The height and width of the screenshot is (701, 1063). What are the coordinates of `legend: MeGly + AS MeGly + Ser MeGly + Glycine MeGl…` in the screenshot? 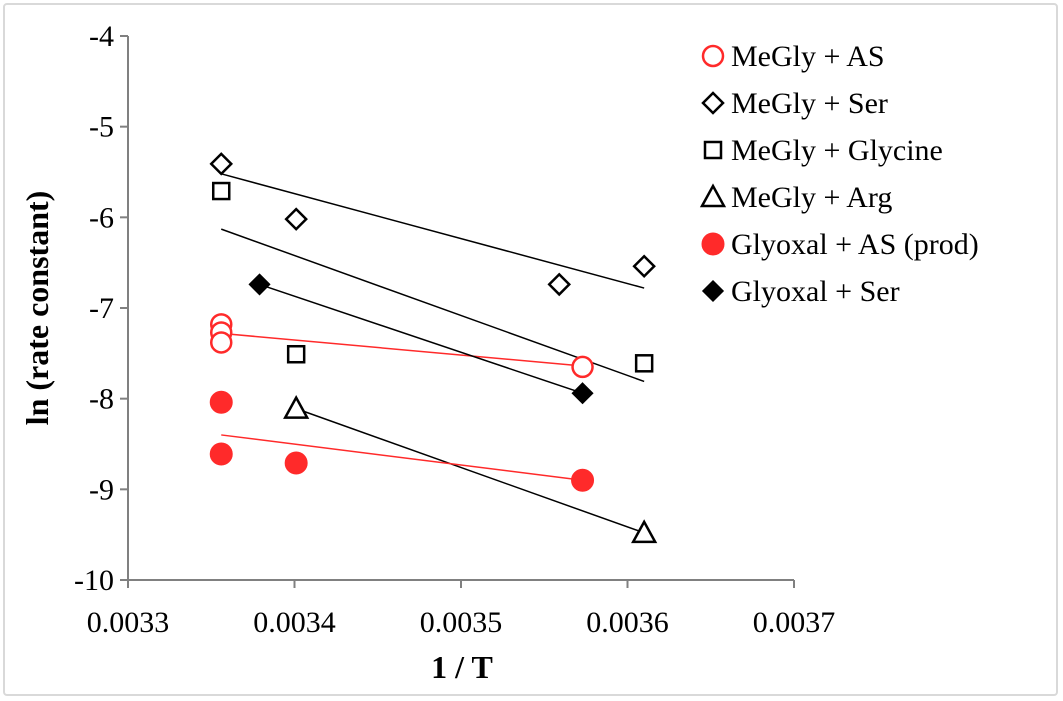 It's located at (839, 174).